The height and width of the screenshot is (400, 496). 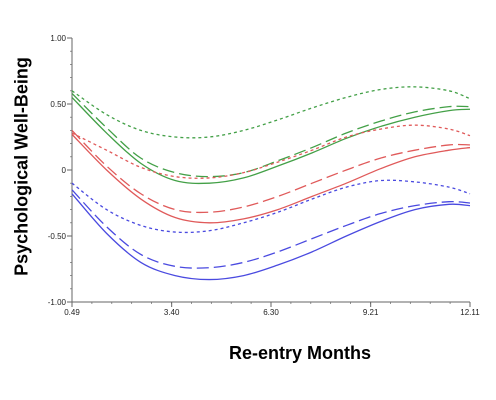 I want to click on x-tick-label: 6.30, so click(x=271, y=312).